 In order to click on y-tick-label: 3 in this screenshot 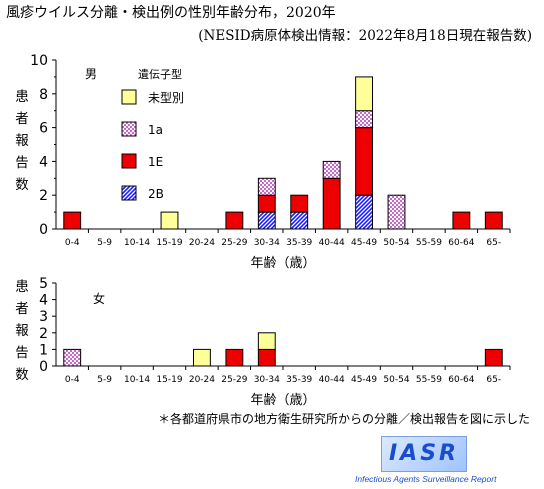, I will do `click(43, 317)`.